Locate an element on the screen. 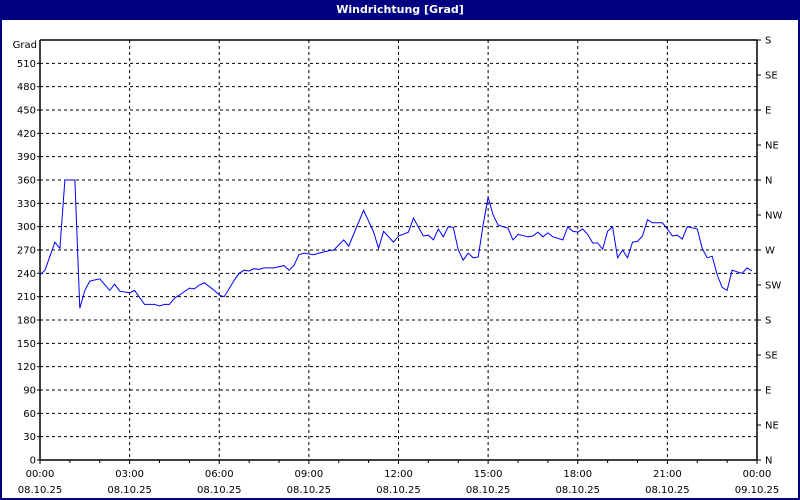 This screenshot has height=500, width=800. y-tick-label: 90 is located at coordinates (29, 391).